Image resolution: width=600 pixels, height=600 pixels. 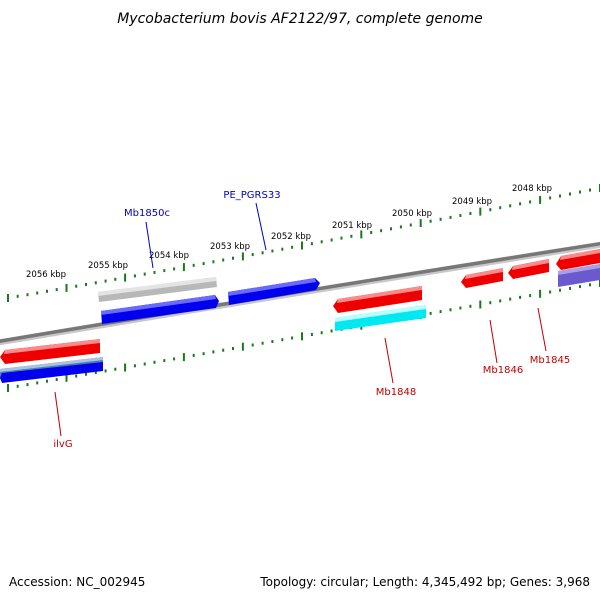 What do you see at coordinates (149, 245) in the screenshot?
I see `leader-mb1850c` at bounding box center [149, 245].